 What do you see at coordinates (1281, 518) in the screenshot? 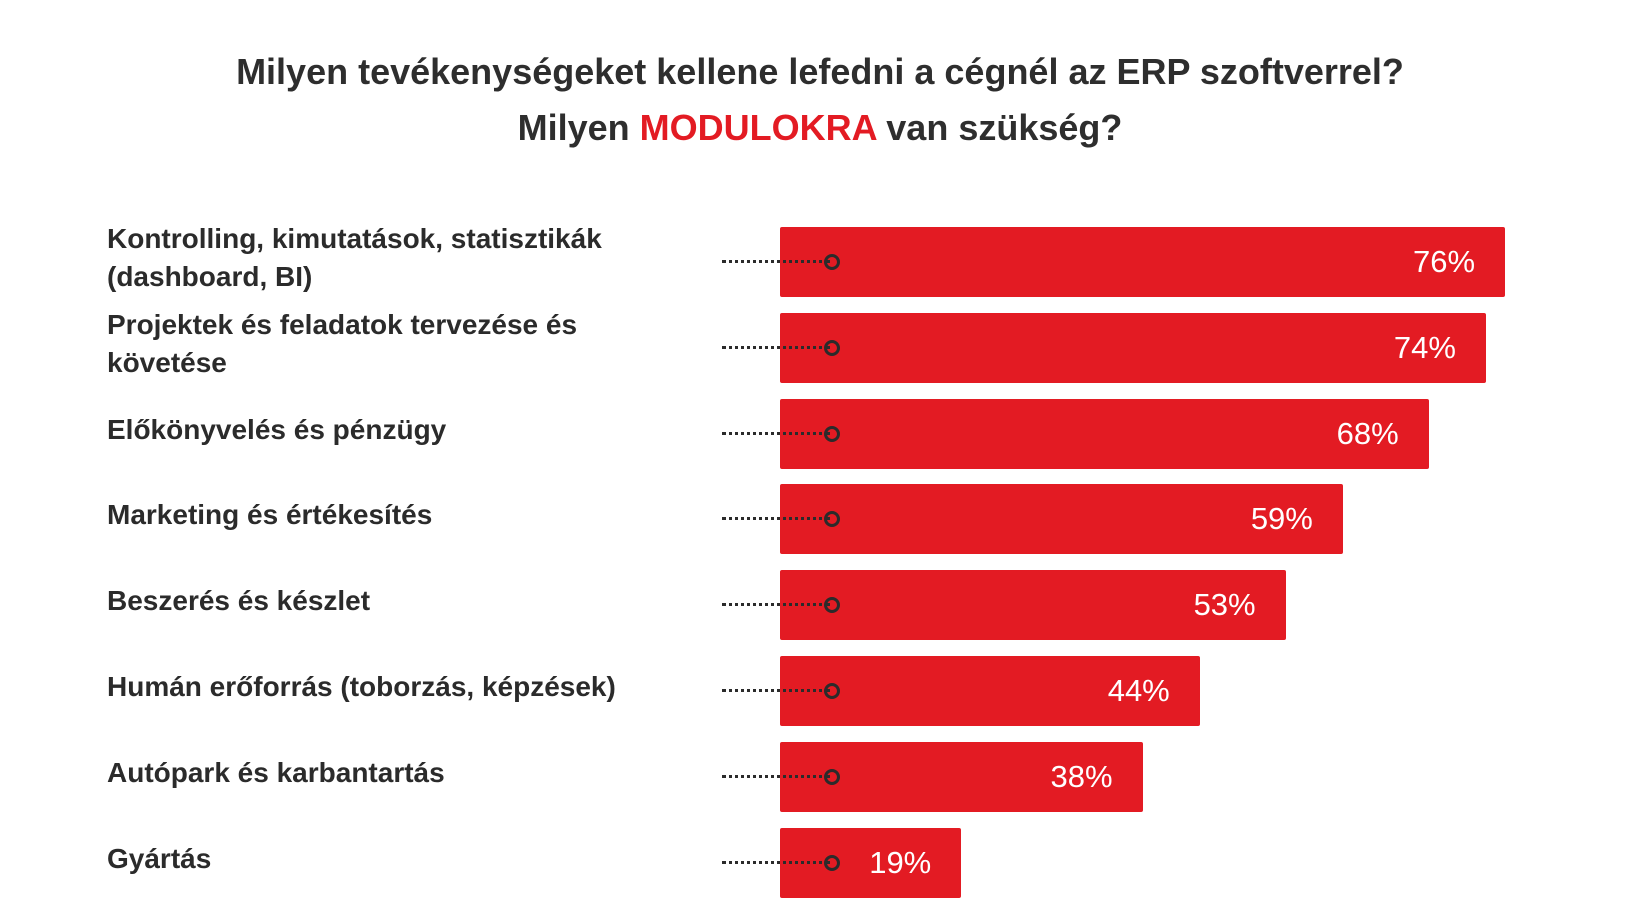
I see `bar-value-label: 59%` at bounding box center [1281, 518].